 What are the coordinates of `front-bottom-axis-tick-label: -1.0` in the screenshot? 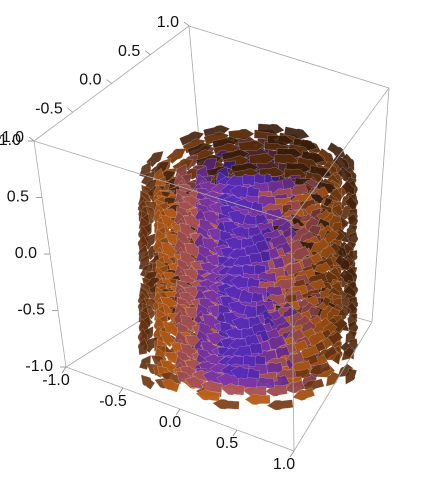 It's located at (56, 380).